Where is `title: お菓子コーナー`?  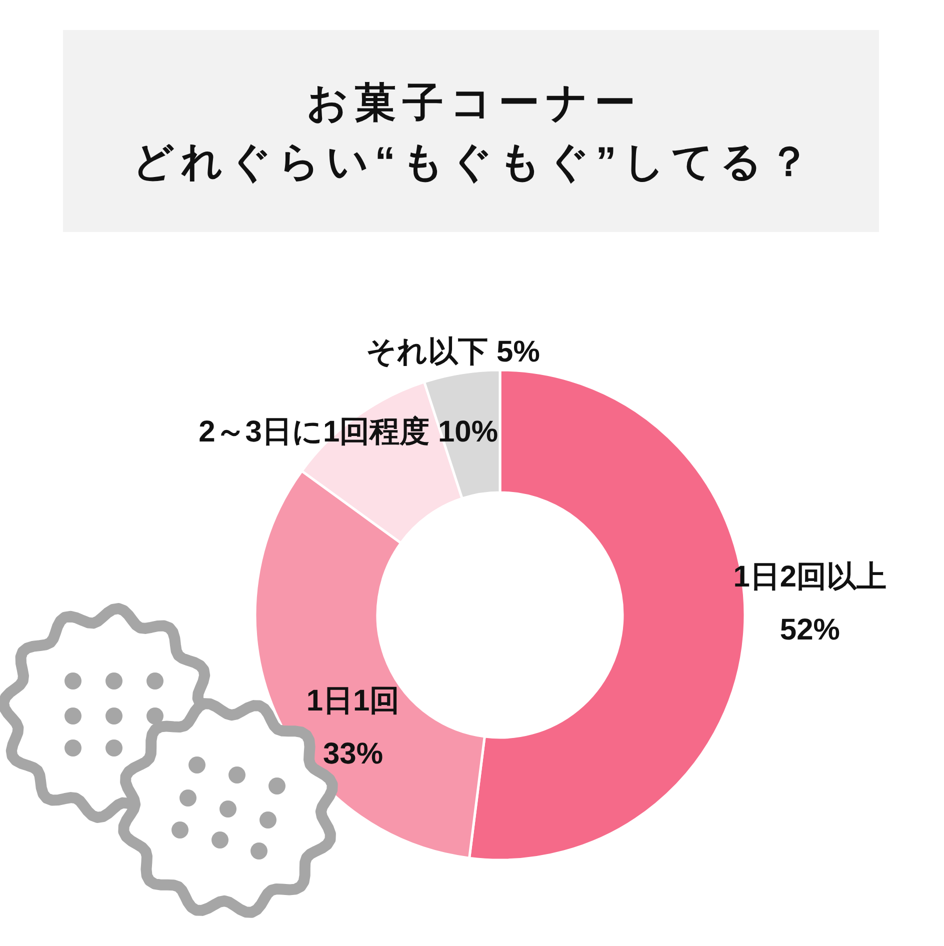
title: お菓子コーナー is located at coordinates (474, 103).